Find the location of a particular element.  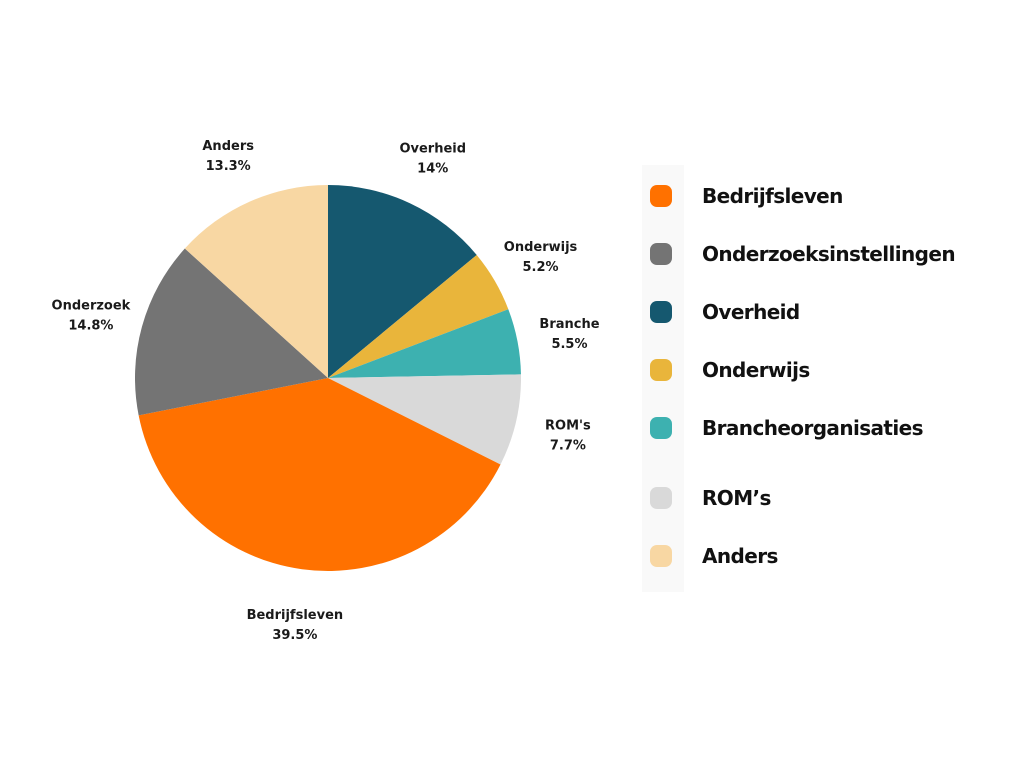

legend-item-rom-s: ROM’s is located at coordinates (710, 498).